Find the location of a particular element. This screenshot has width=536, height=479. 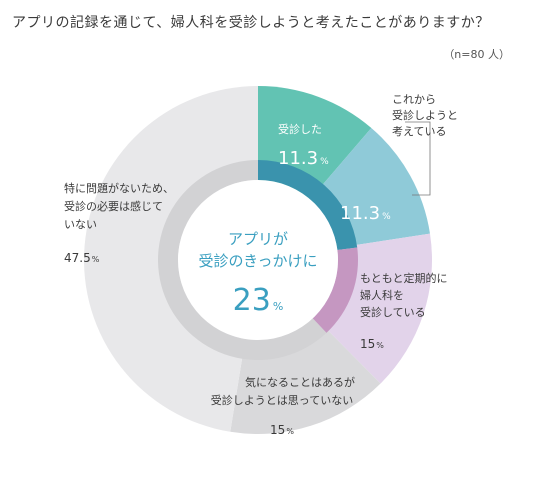

slice-label: 婦人科を is located at coordinates (382, 295).